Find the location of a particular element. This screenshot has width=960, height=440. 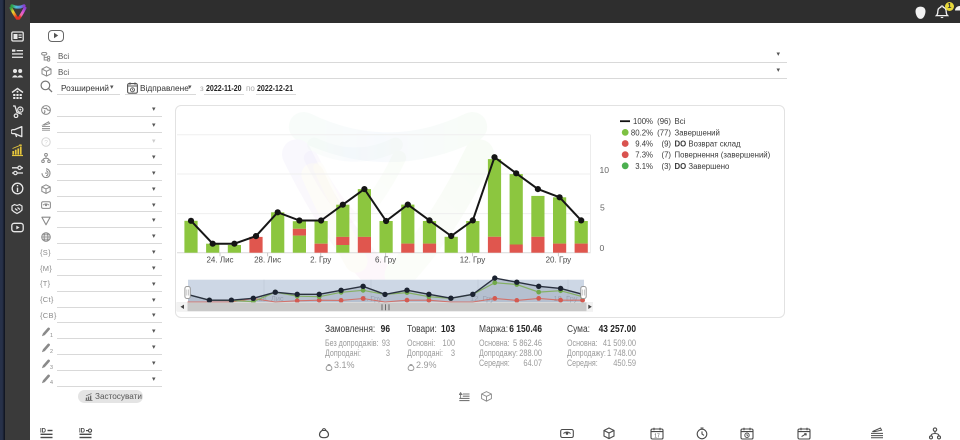

svg-text: 18. Гру is located at coordinates (566, 298).